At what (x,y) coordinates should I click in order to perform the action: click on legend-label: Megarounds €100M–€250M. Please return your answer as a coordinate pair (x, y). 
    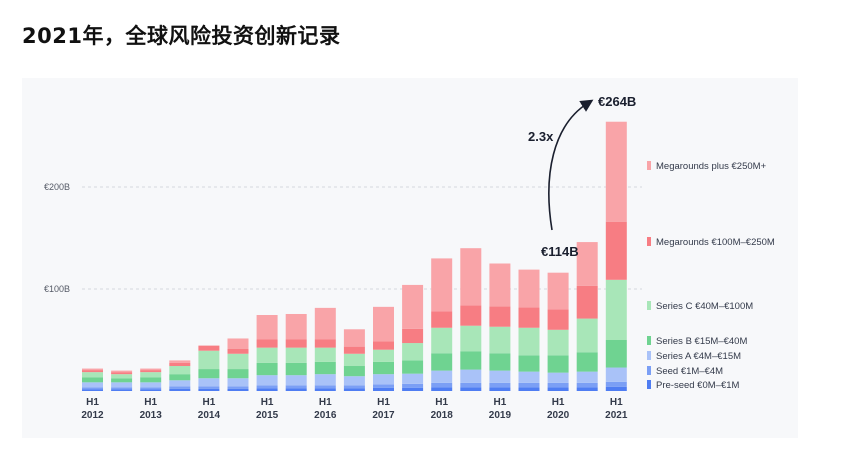
    Looking at the image, I should click on (715, 242).